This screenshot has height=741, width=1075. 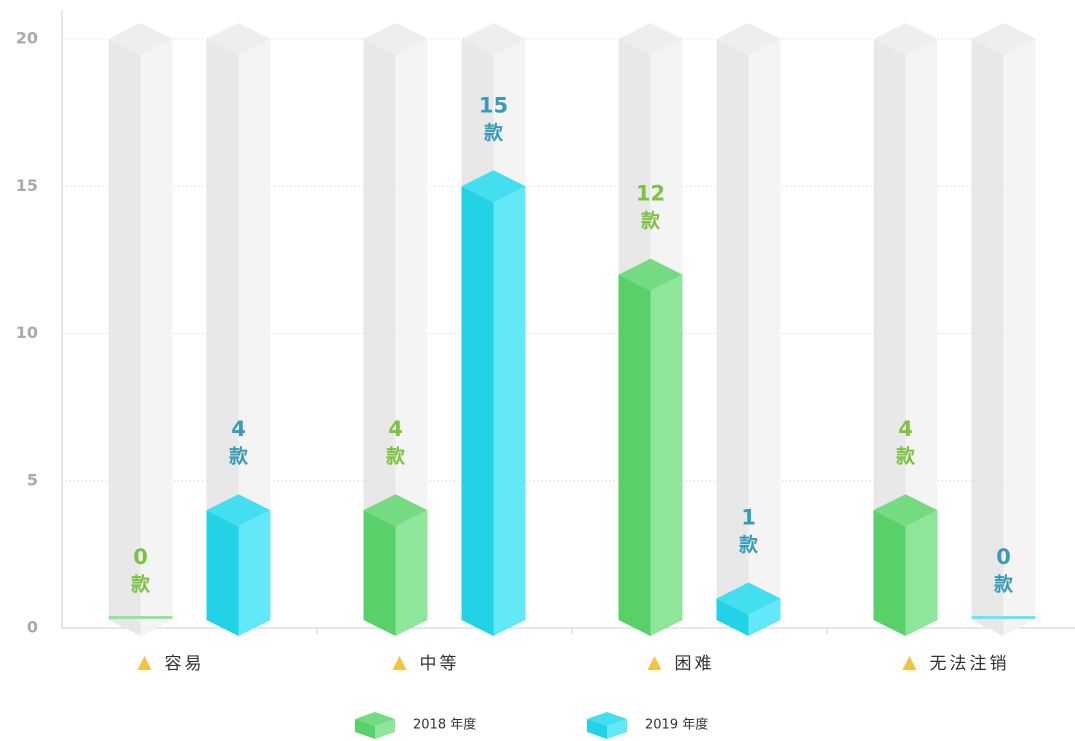 I want to click on y-tick-label: 5, so click(x=32, y=479).